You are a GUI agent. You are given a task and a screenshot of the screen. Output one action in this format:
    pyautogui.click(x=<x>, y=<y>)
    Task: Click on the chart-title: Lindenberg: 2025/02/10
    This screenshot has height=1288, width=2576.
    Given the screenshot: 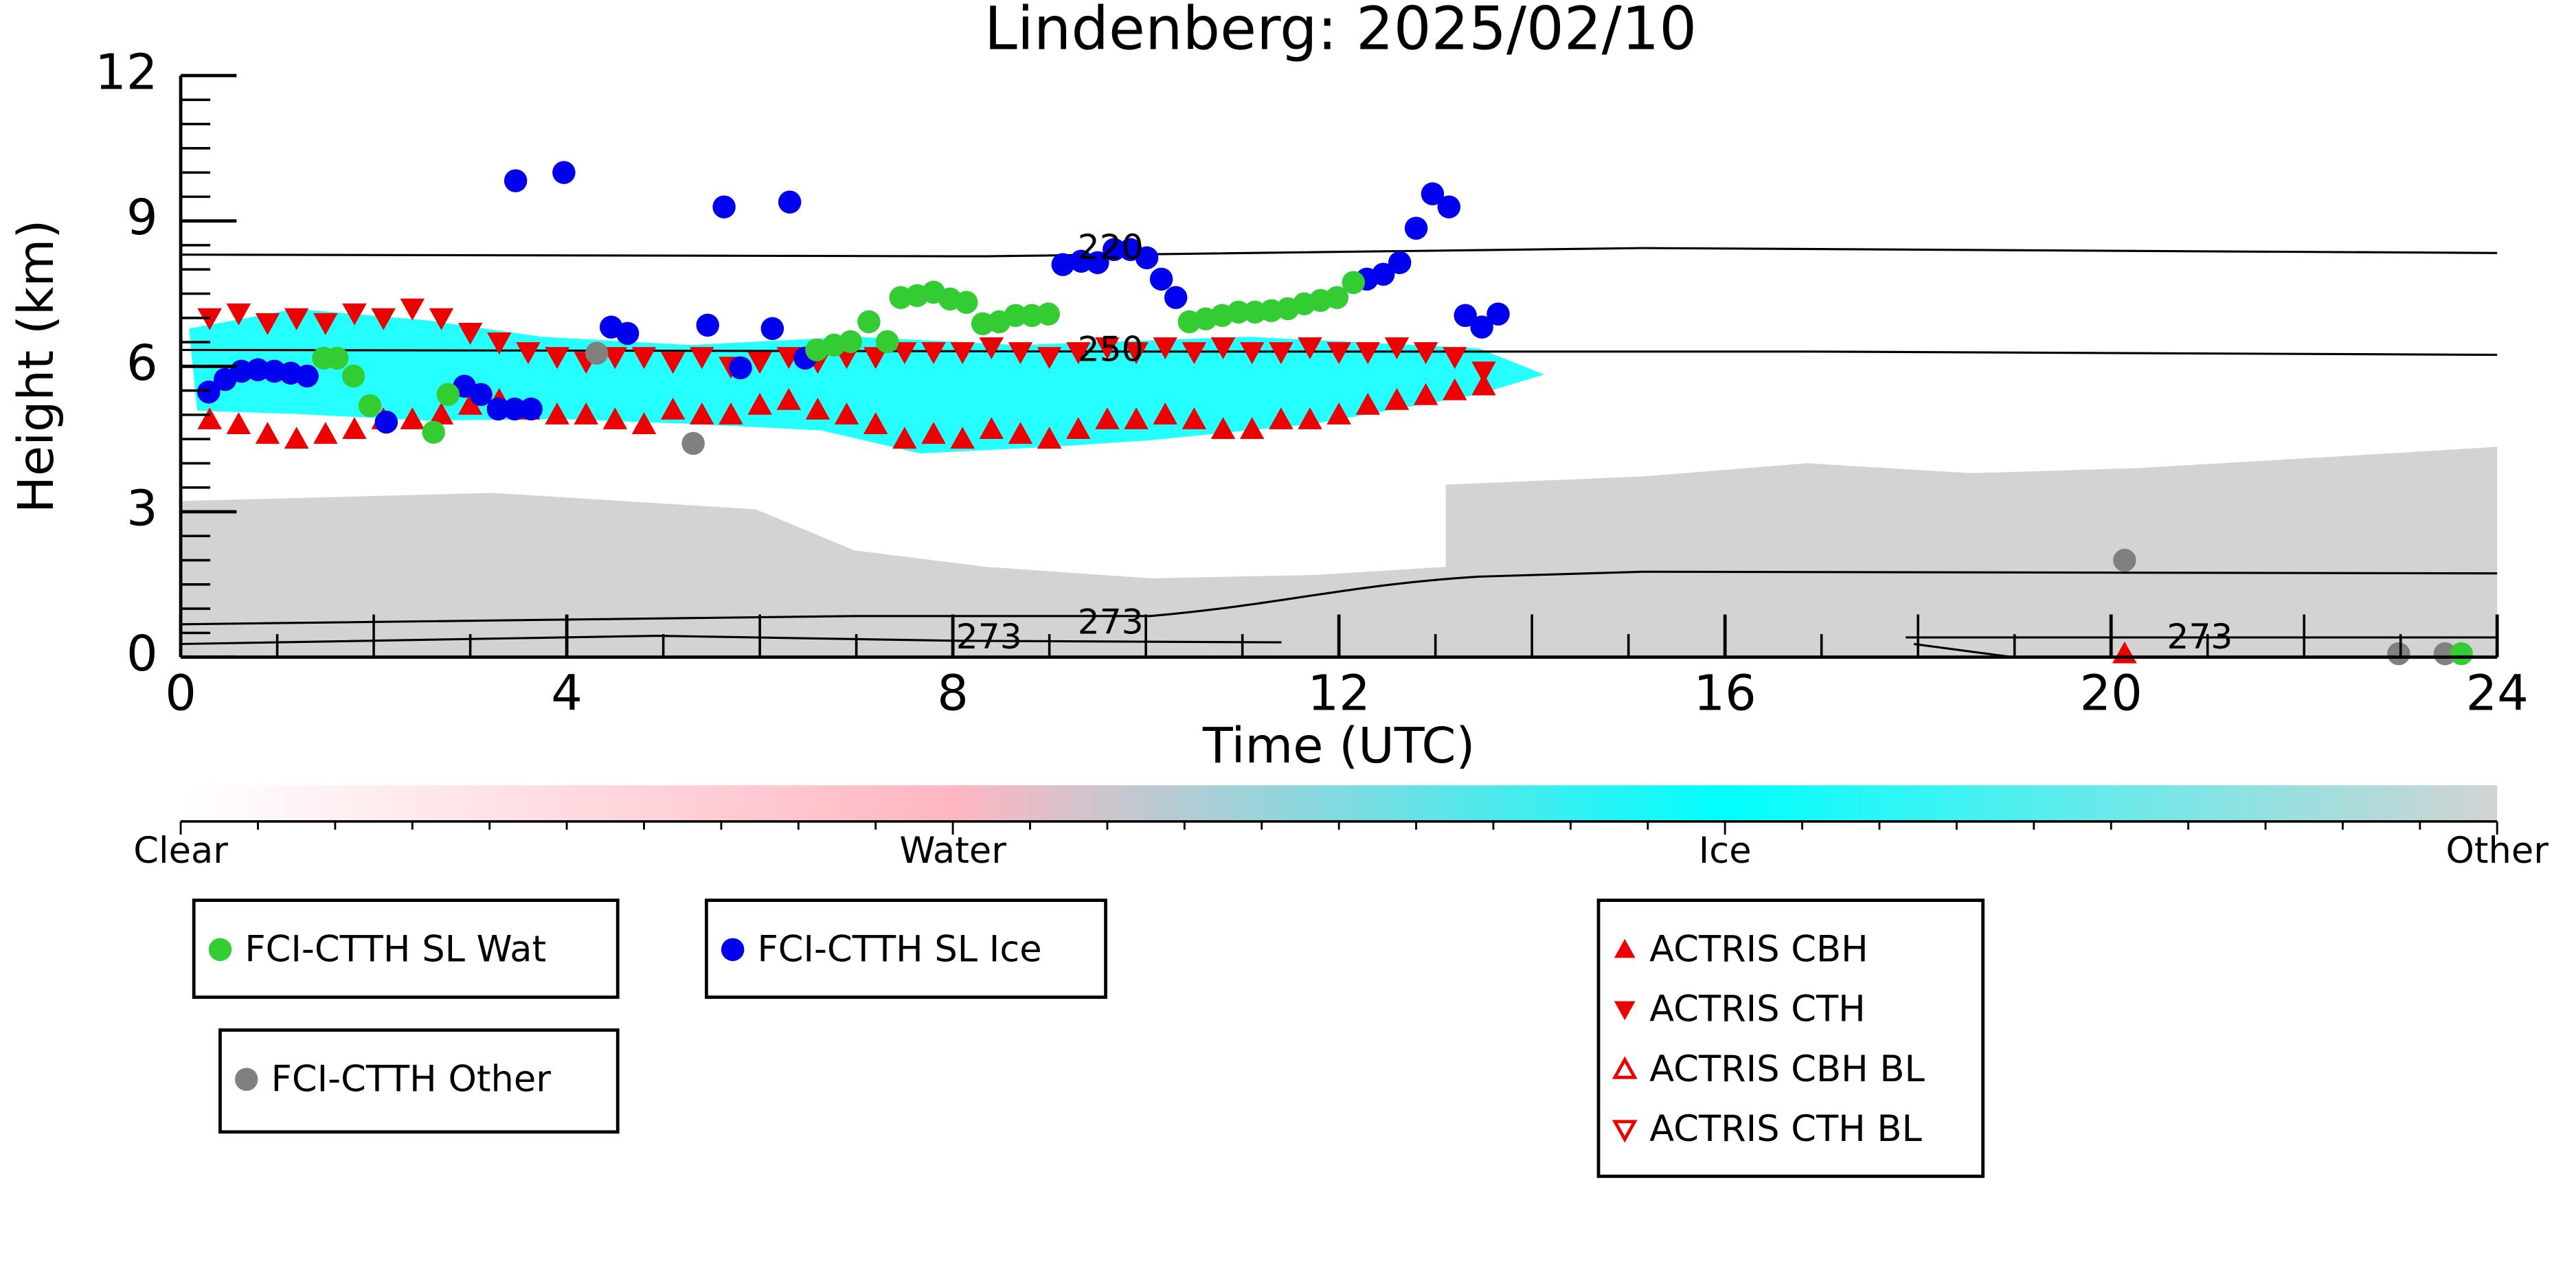 What is the action you would take?
    pyautogui.click(x=1340, y=31)
    